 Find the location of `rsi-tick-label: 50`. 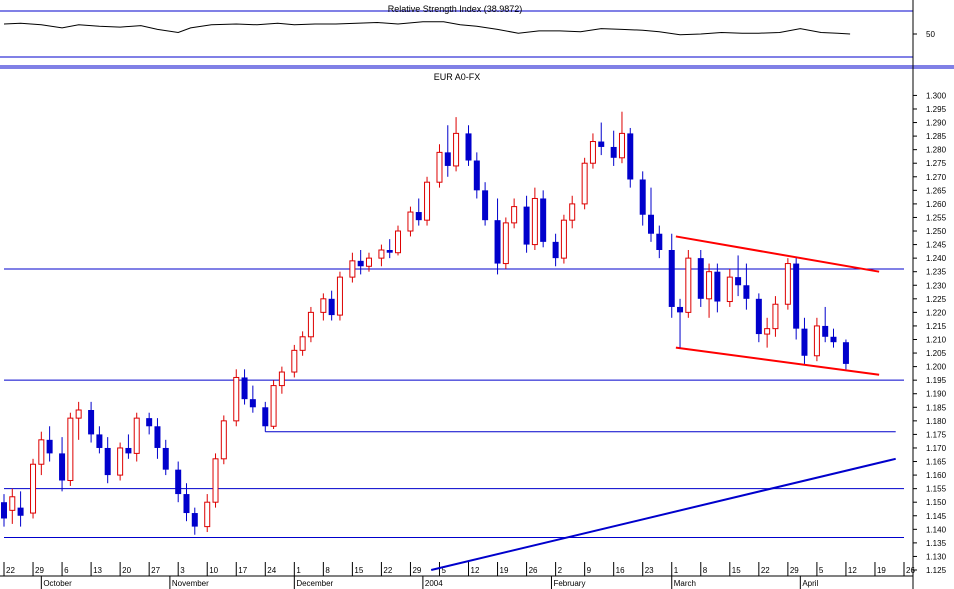

rsi-tick-label: 50 is located at coordinates (930, 34).